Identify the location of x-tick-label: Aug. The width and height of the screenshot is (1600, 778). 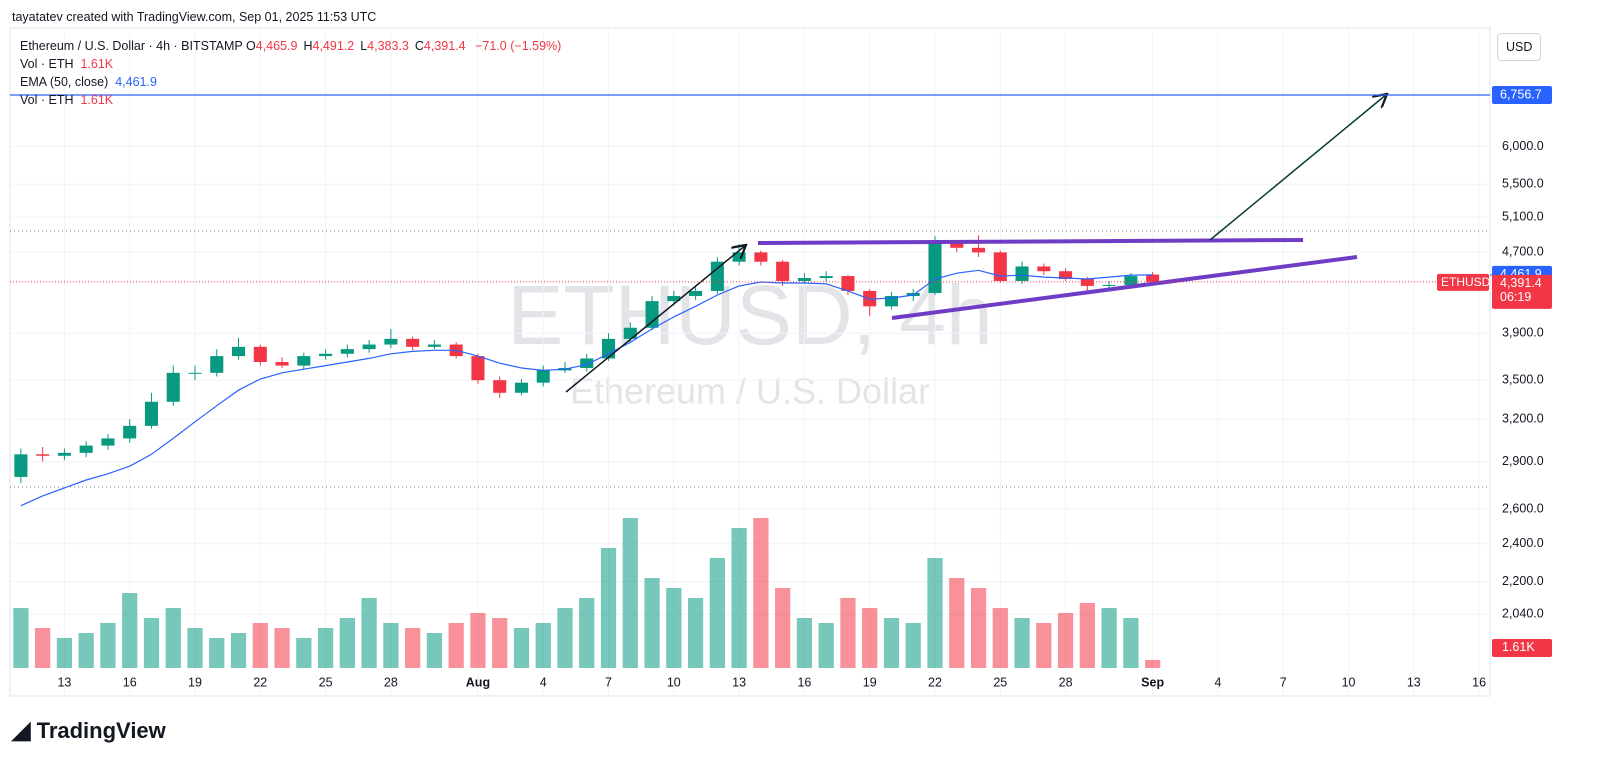
(478, 682).